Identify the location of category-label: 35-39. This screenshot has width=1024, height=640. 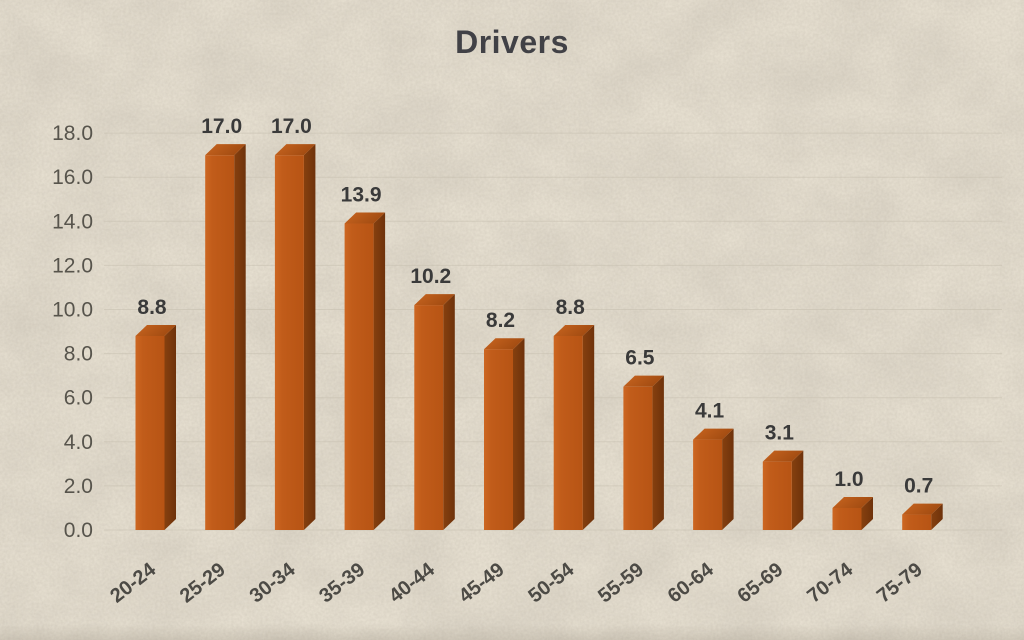
(342, 583).